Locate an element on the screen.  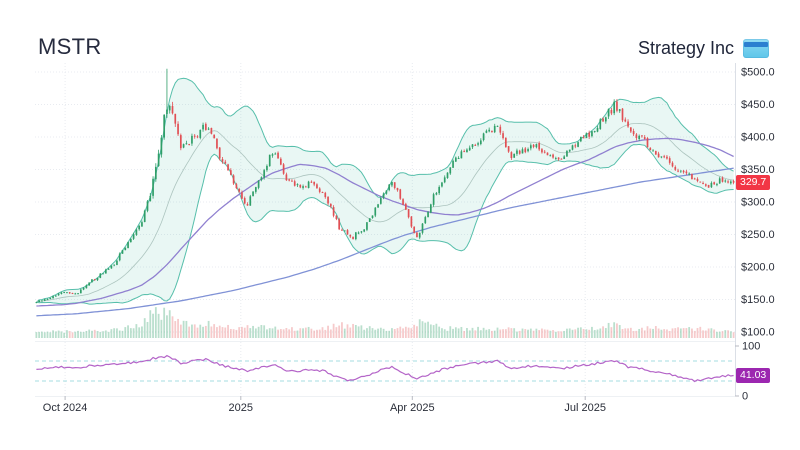
svg-text: $450.0 is located at coordinates (758, 105).